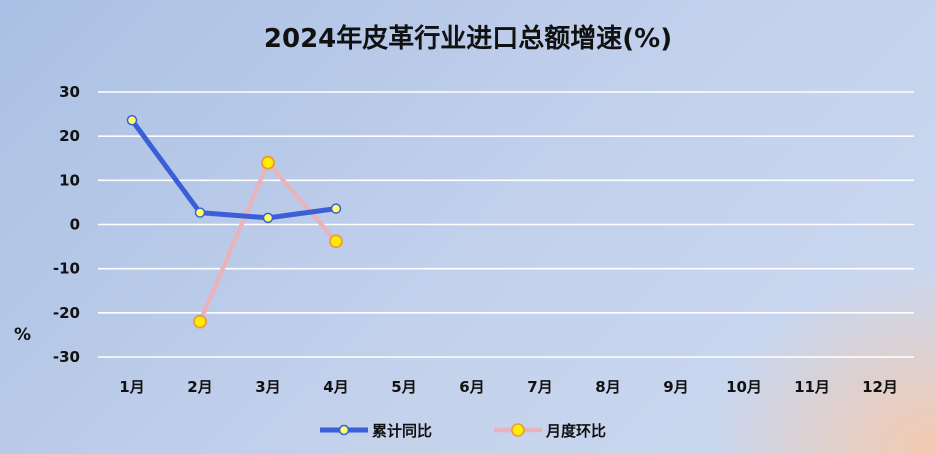  What do you see at coordinates (69, 180) in the screenshot?
I see `y-tick-label: 10` at bounding box center [69, 180].